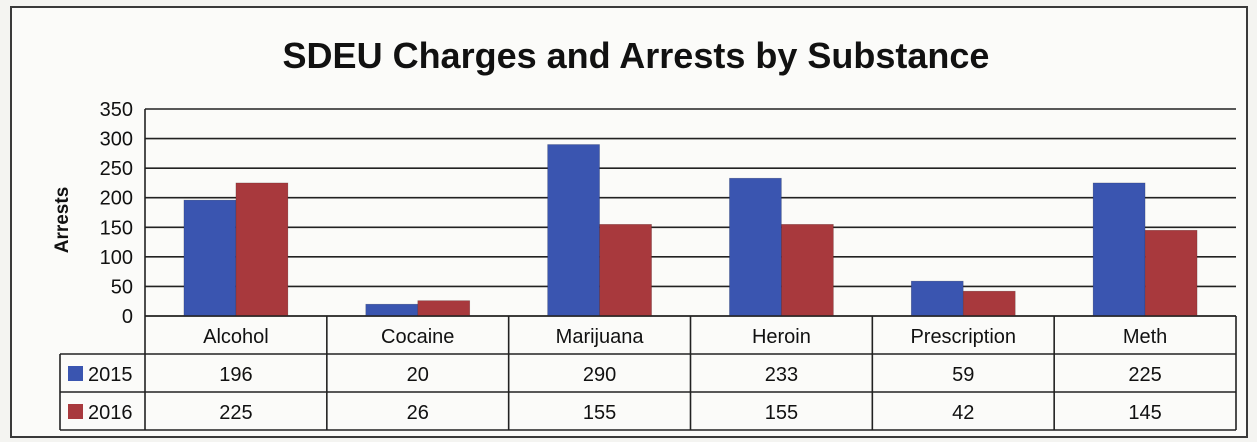 This screenshot has width=1257, height=442. I want to click on chart-title: SDEU Charges and Arrests by Substance, so click(636, 55).